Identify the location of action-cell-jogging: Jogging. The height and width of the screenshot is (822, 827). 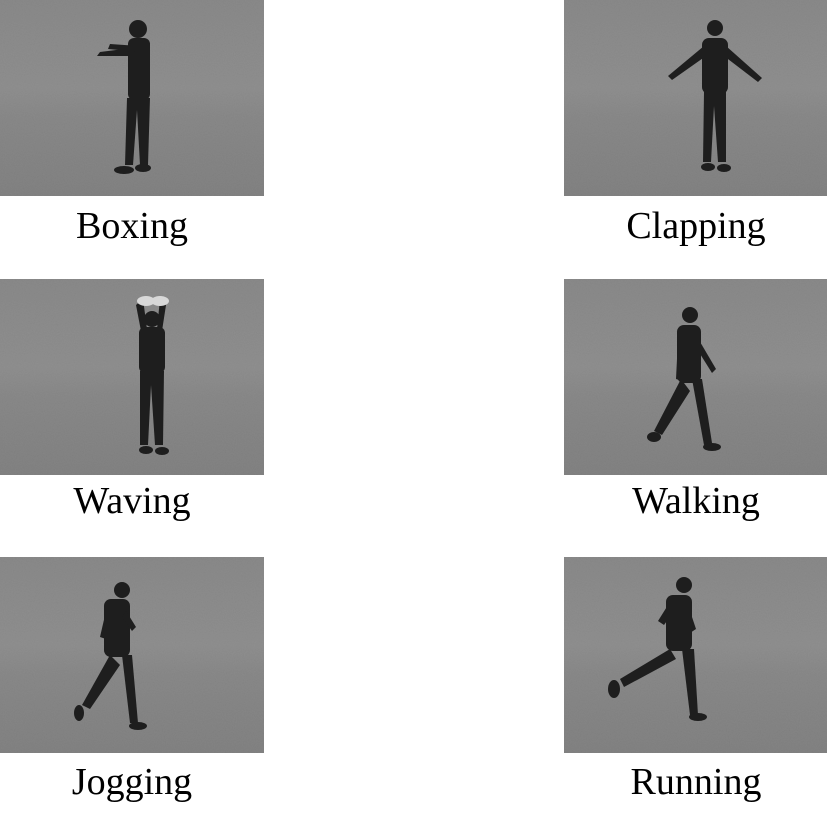
(132, 689).